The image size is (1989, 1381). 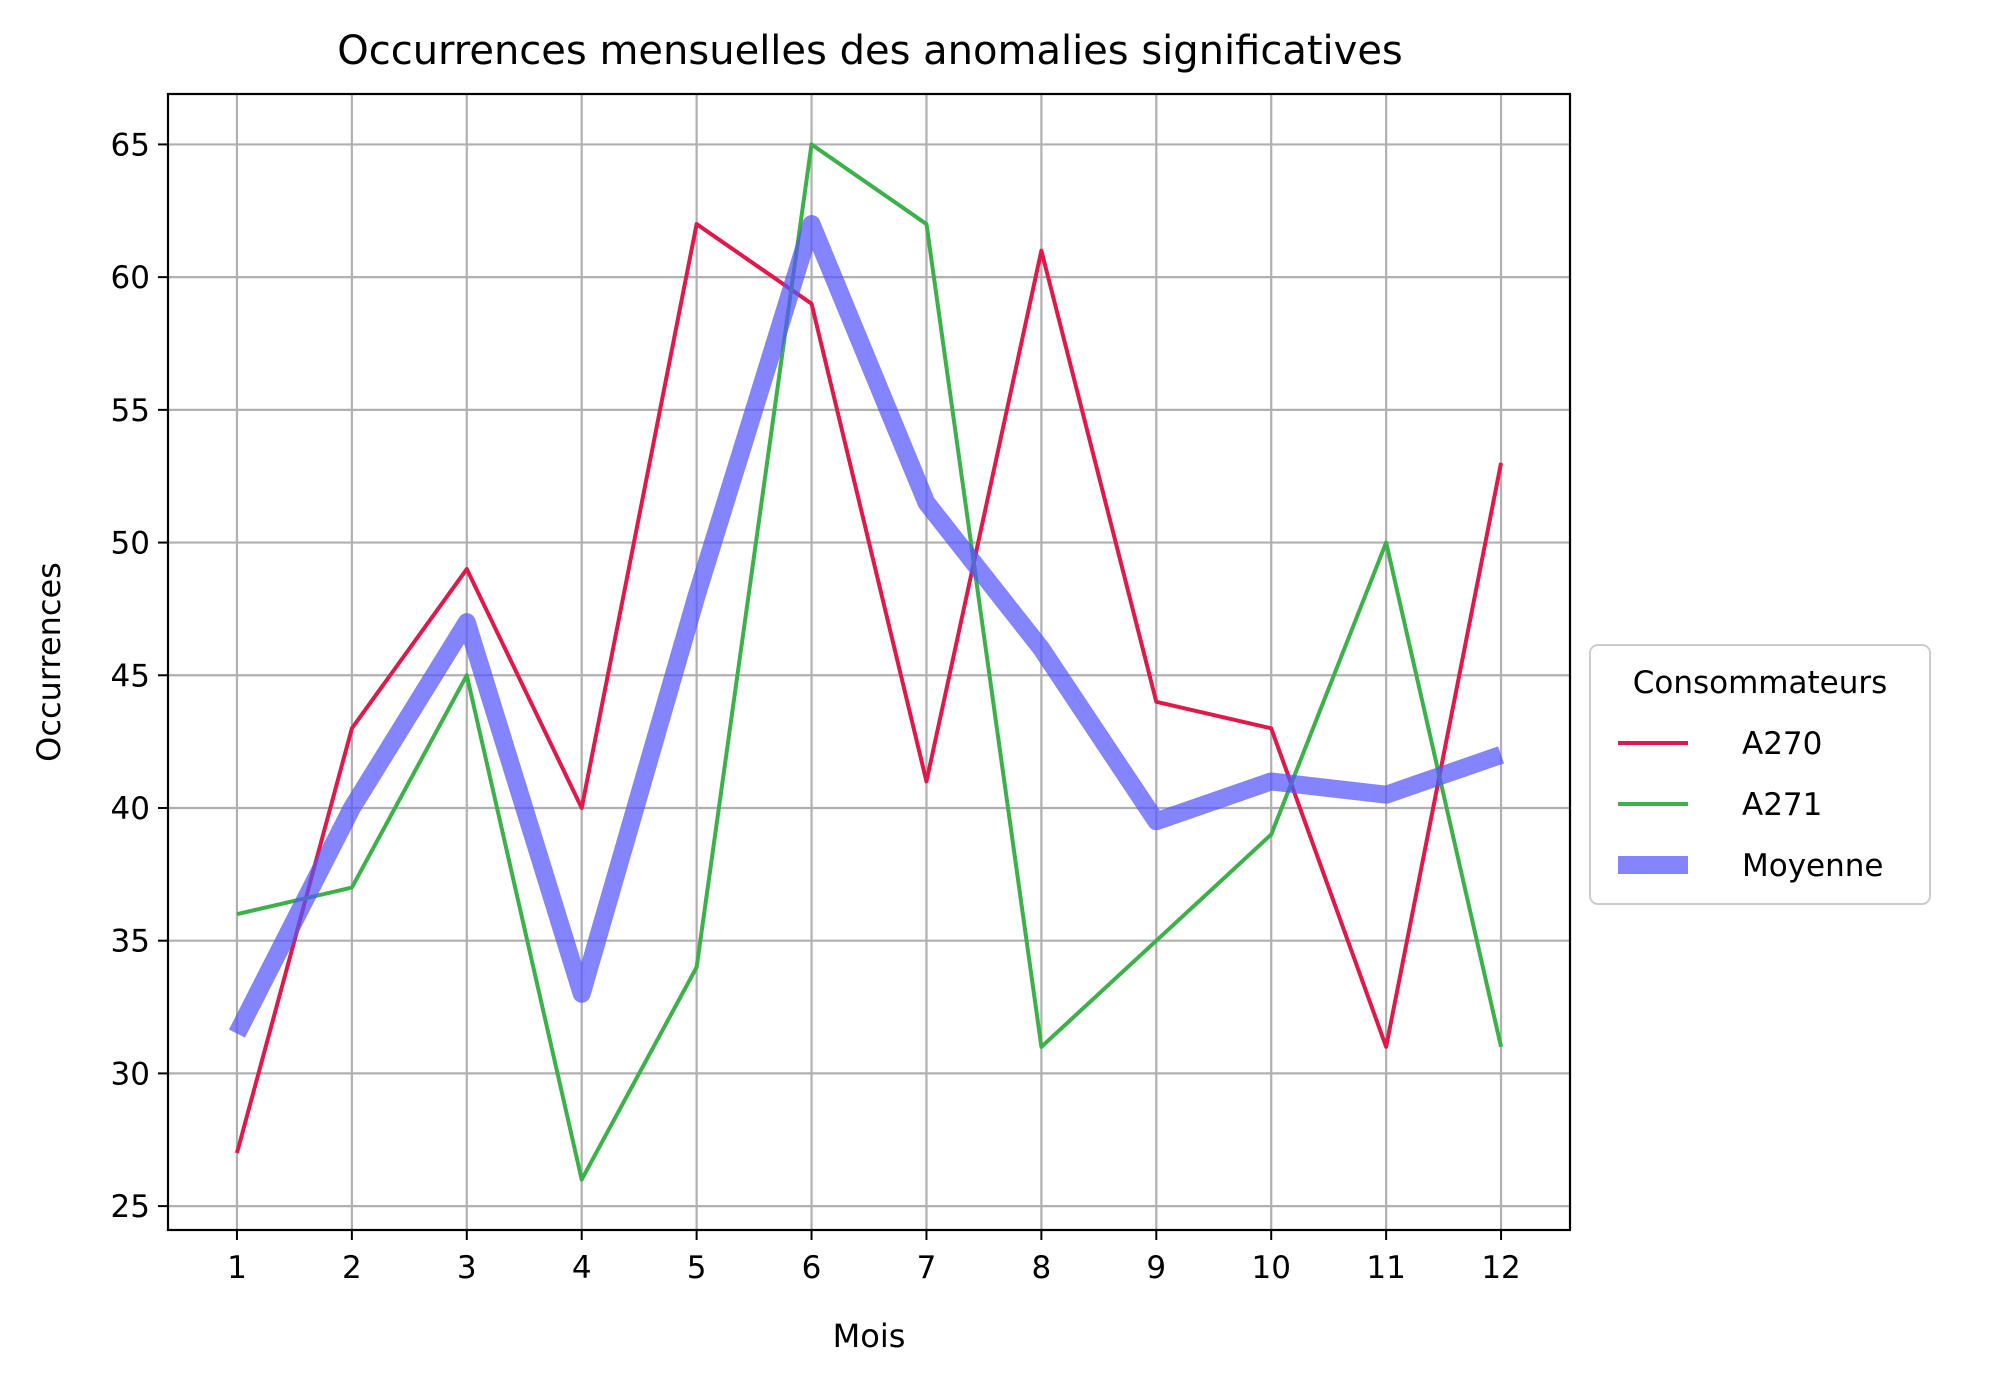 I want to click on x-tick-label: 9, so click(x=1156, y=1268).